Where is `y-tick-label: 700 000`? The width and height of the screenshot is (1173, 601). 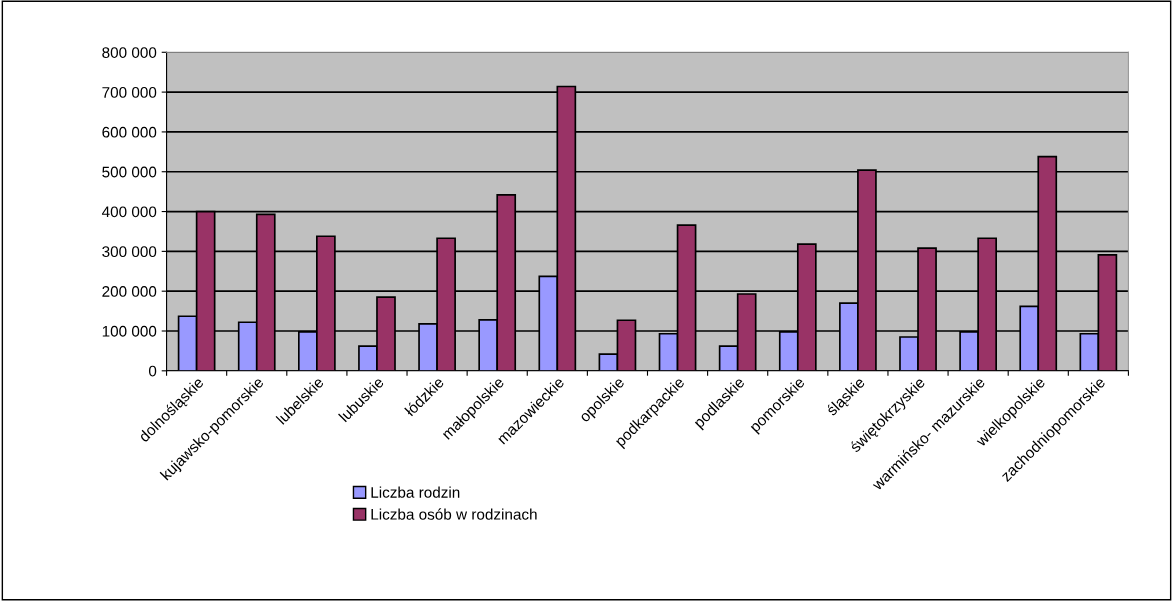
y-tick-label: 700 000 is located at coordinates (129, 92).